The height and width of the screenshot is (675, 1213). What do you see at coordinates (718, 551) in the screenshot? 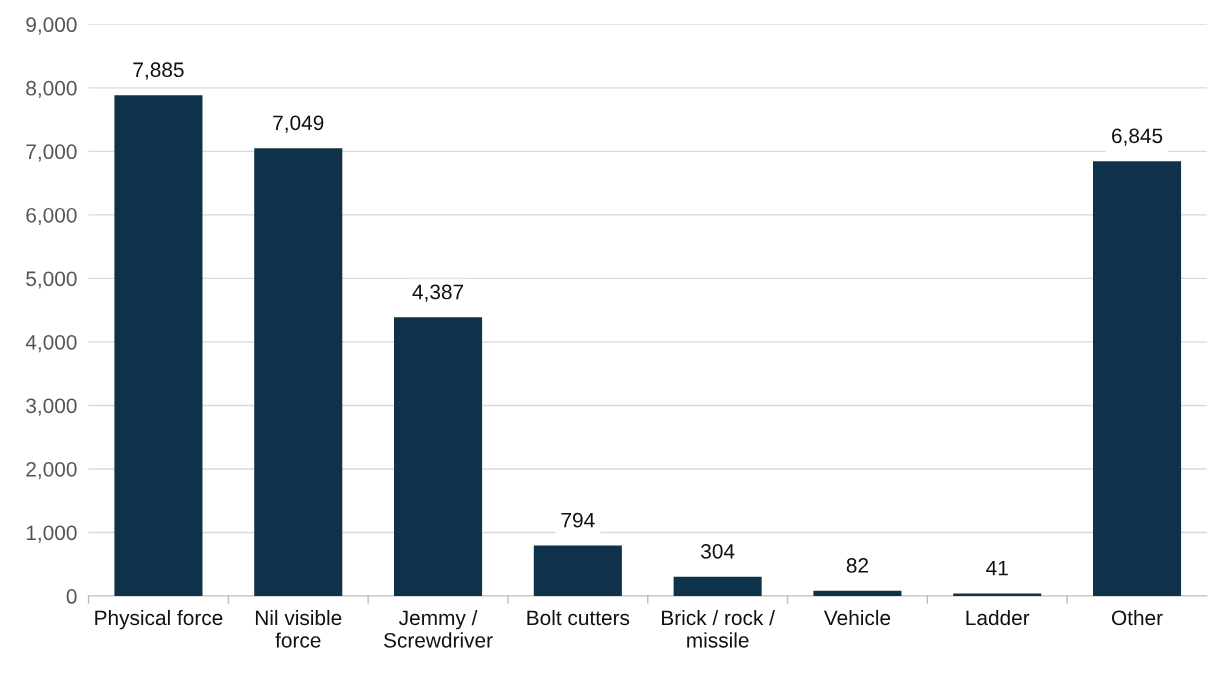
I see `data-label: 304` at bounding box center [718, 551].